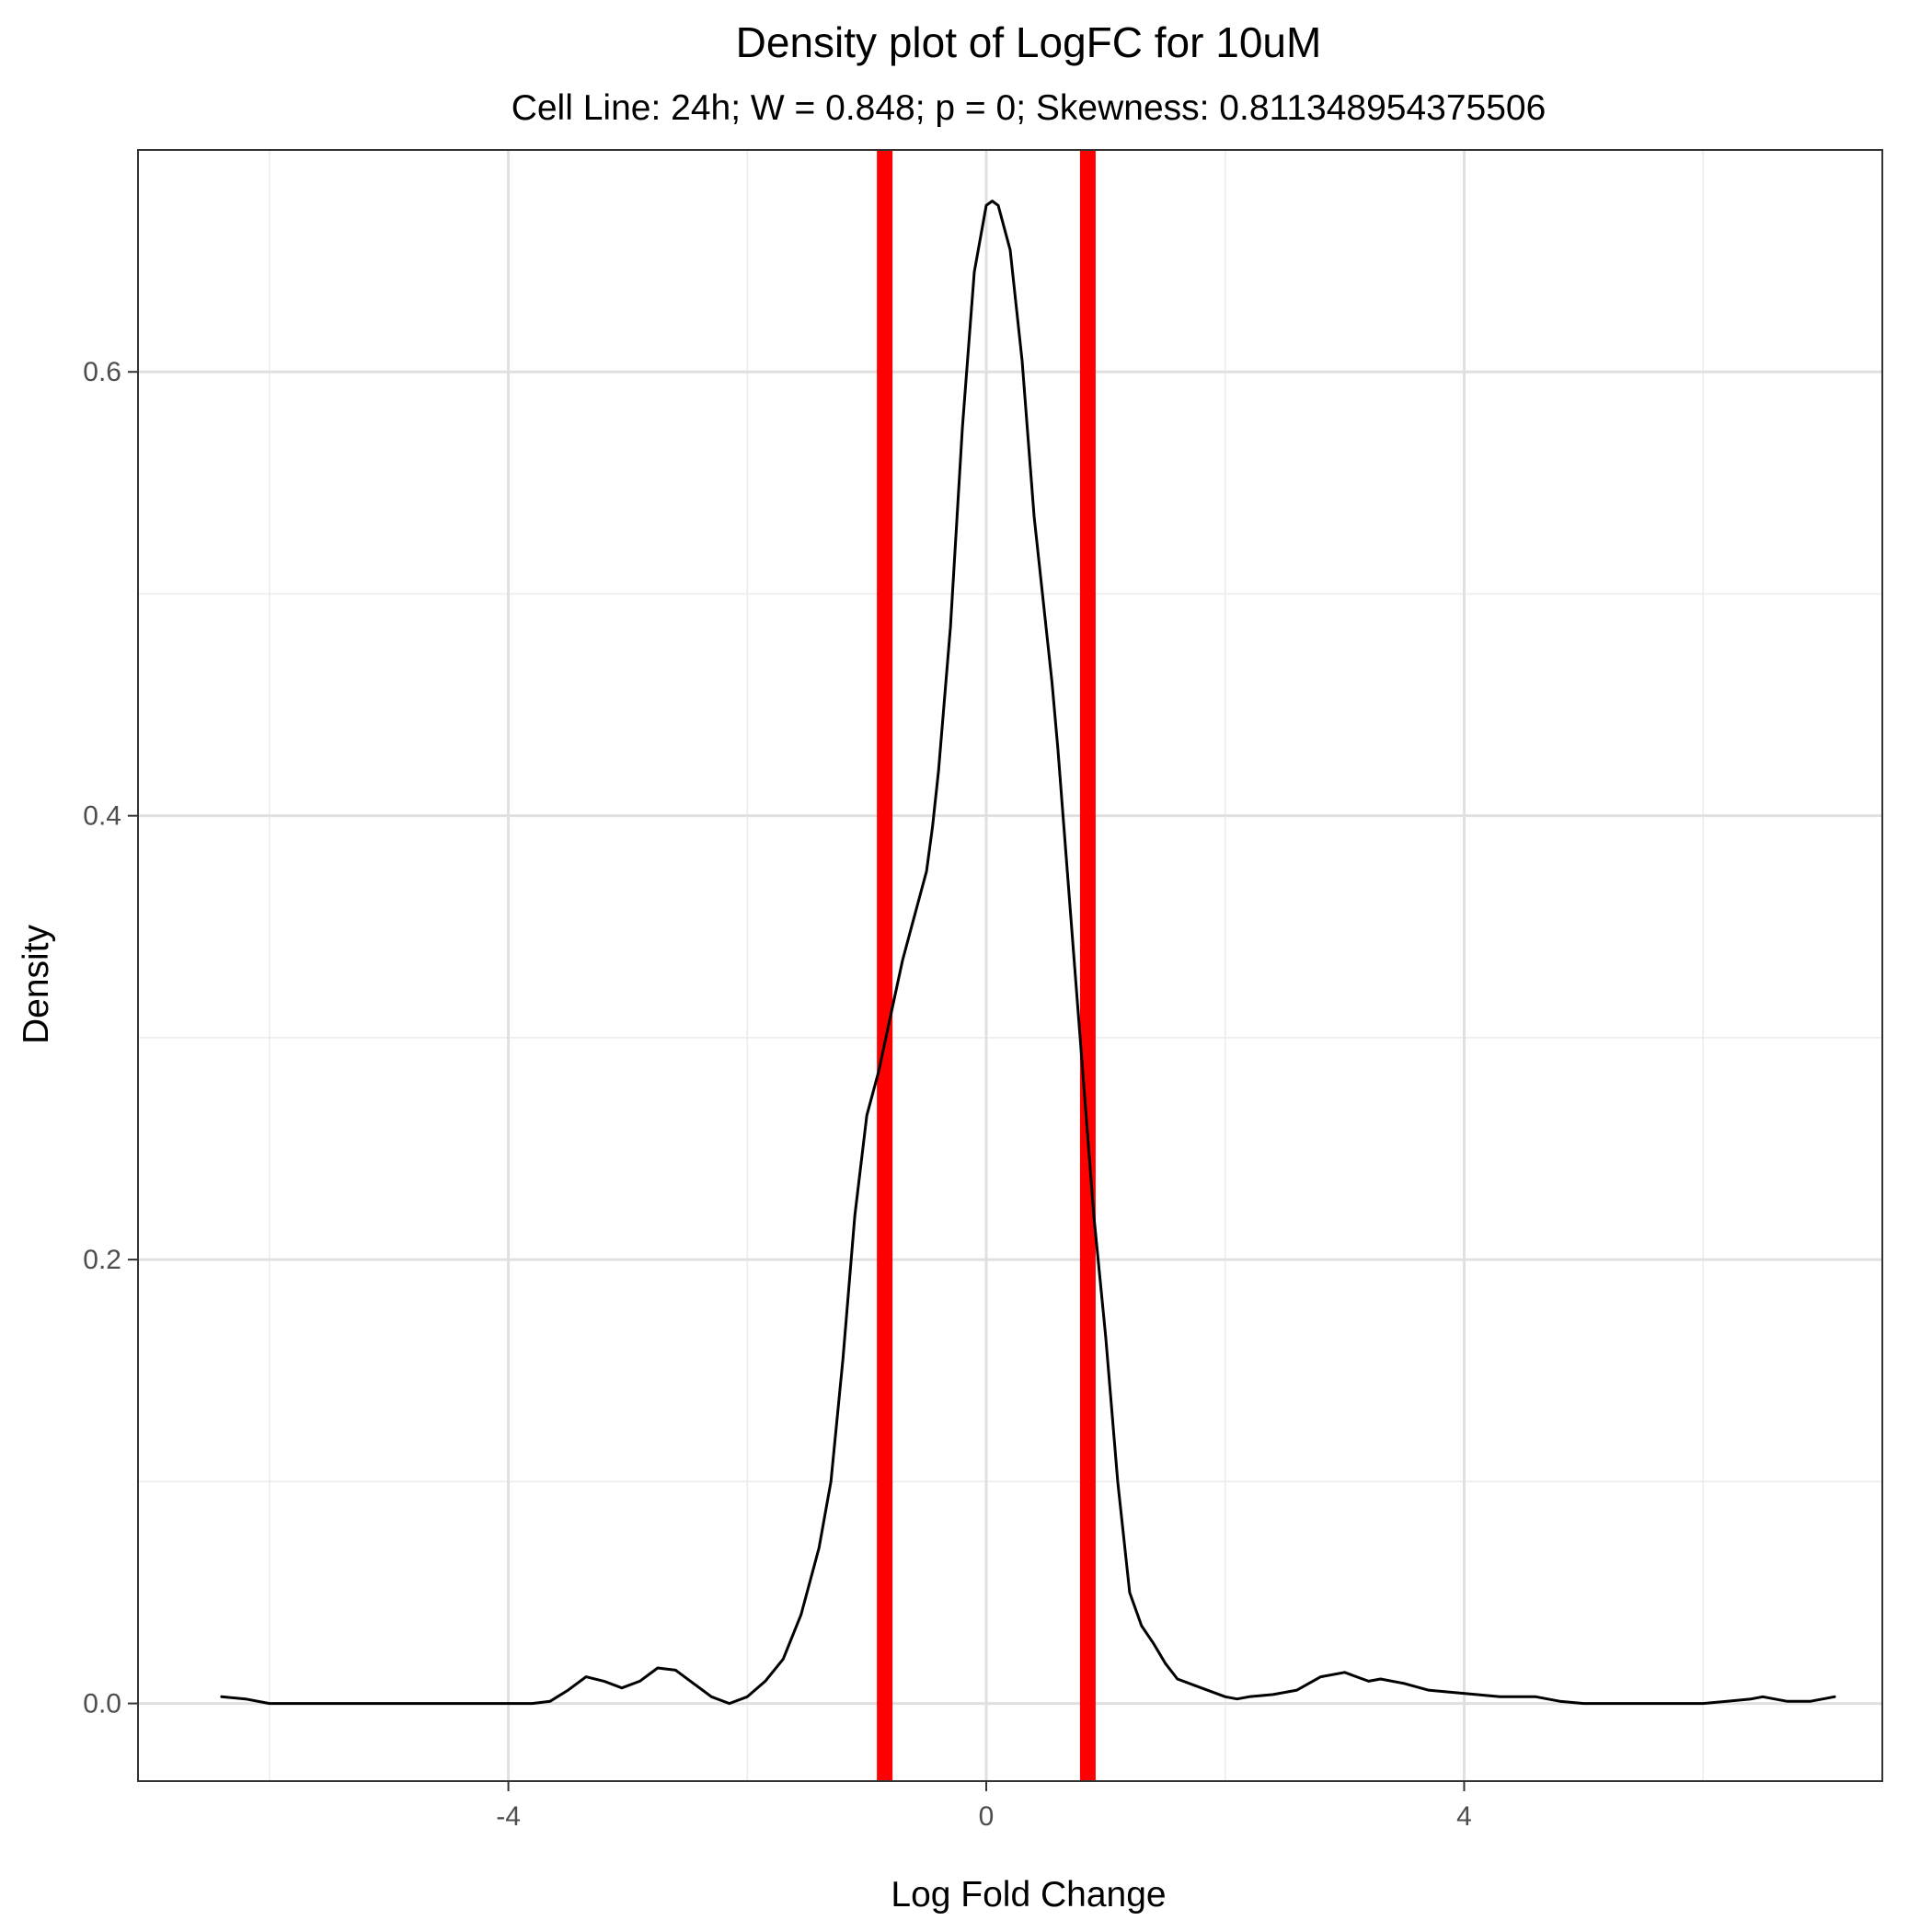  What do you see at coordinates (508, 1816) in the screenshot?
I see `x-tick-label: -4` at bounding box center [508, 1816].